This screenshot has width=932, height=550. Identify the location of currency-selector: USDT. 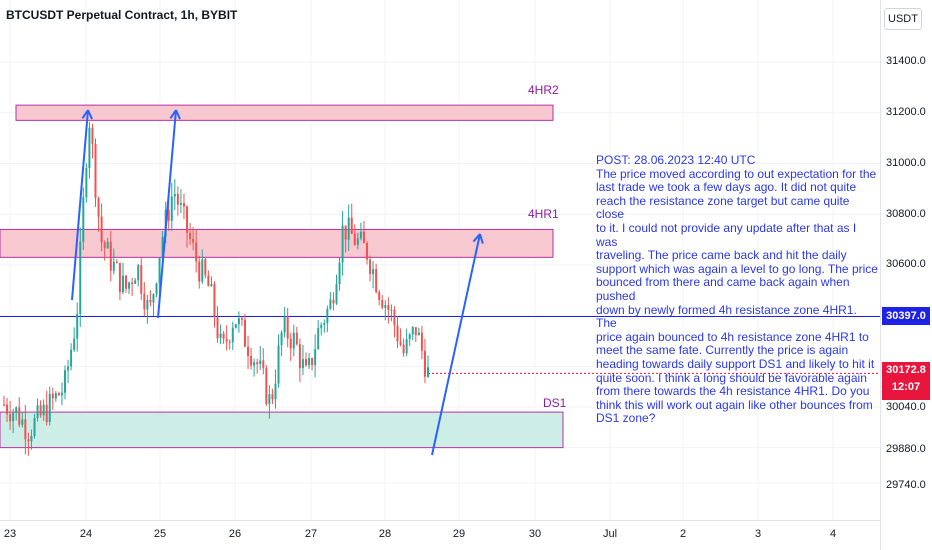
(903, 19).